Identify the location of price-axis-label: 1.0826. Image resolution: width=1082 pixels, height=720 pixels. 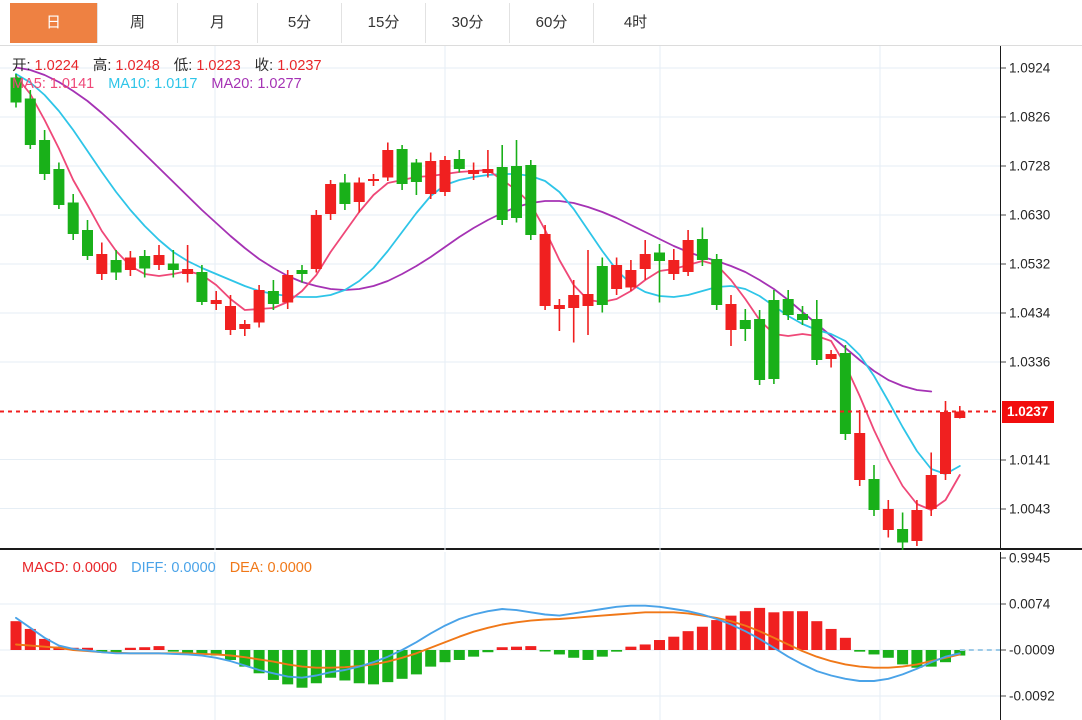
(1030, 117).